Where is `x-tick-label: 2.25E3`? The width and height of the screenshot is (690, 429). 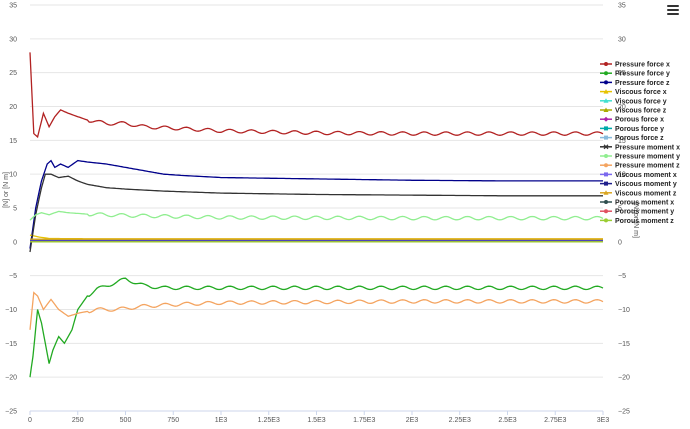 x-tick-label: 2.25E3 is located at coordinates (460, 420).